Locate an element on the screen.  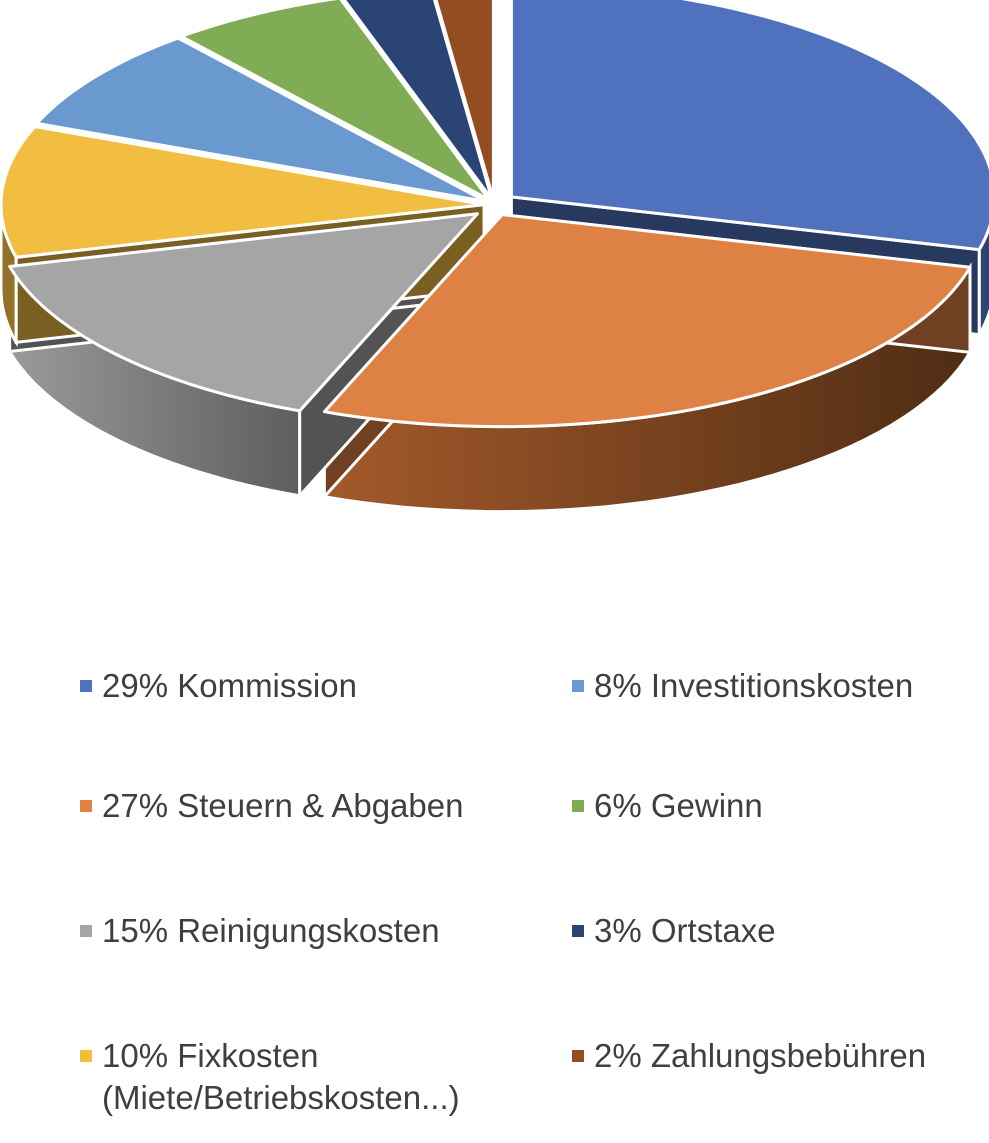
legend-item-zahlung: 2% Zahlungsbebühren is located at coordinates (749, 1056).